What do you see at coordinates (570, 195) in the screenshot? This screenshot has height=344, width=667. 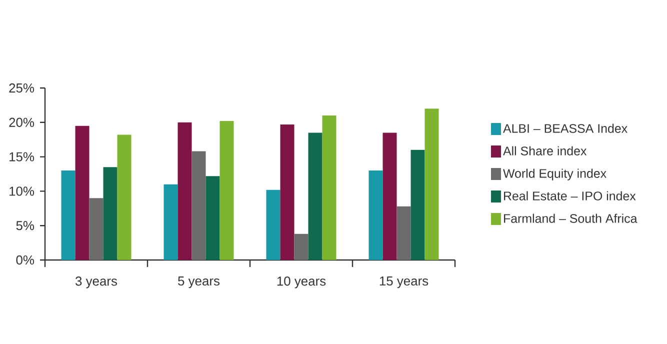 I see `legend-label: Real Estate – IPO index` at bounding box center [570, 195].